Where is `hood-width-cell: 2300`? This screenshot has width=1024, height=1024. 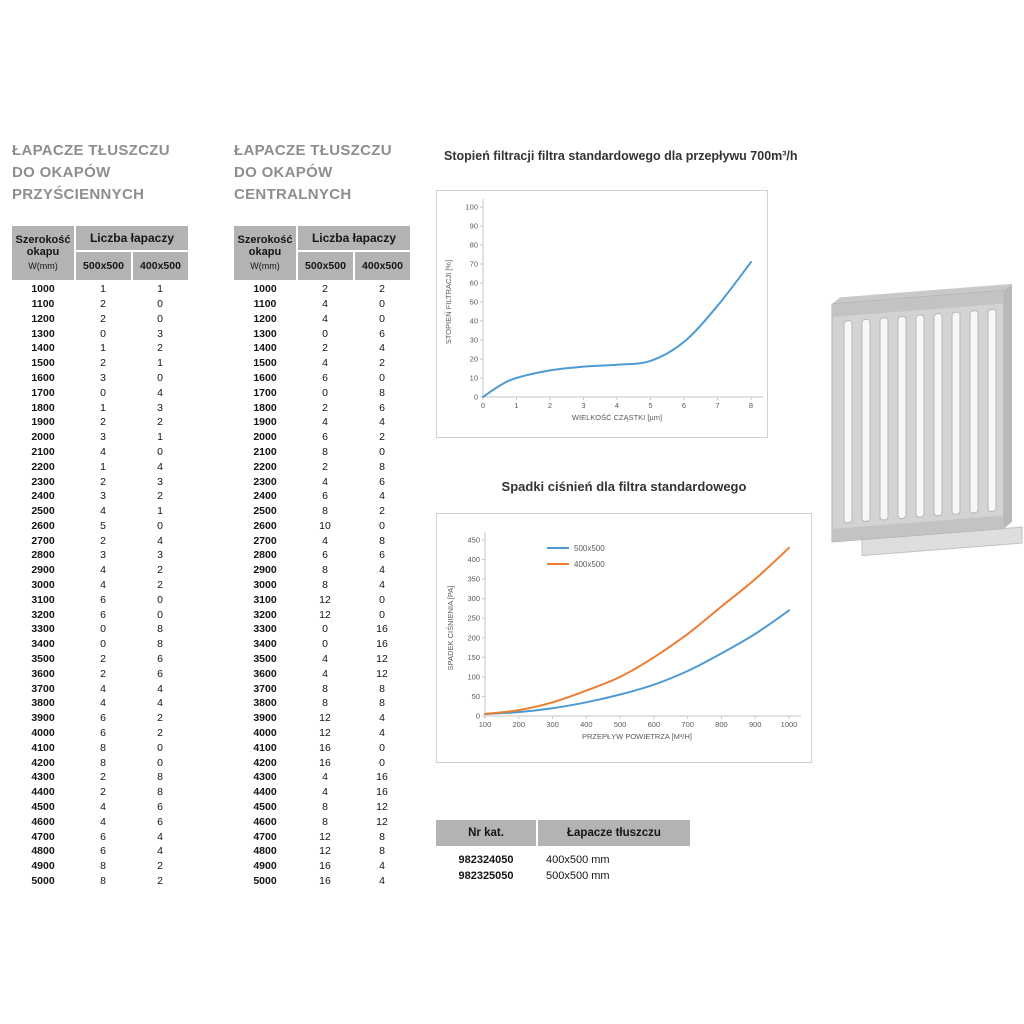 hood-width-cell: 2300 is located at coordinates (265, 481).